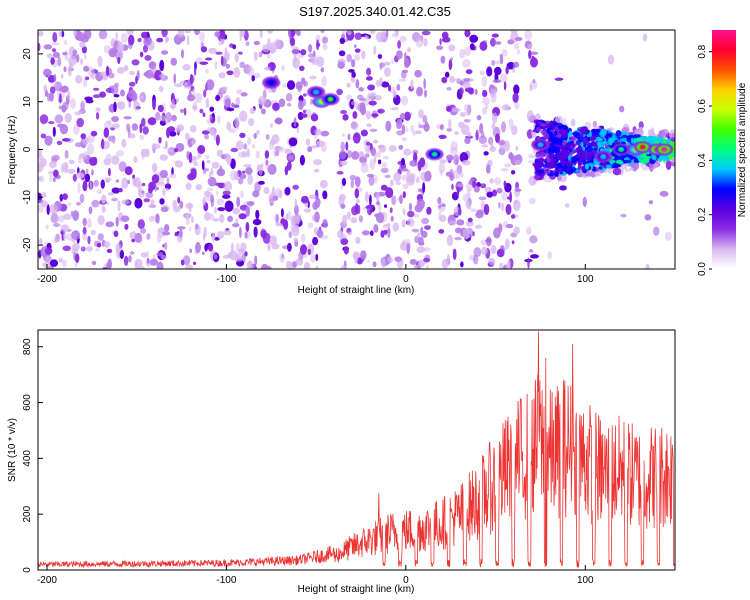  I want to click on spectrogram-x-tick-label: 0, so click(406, 279).